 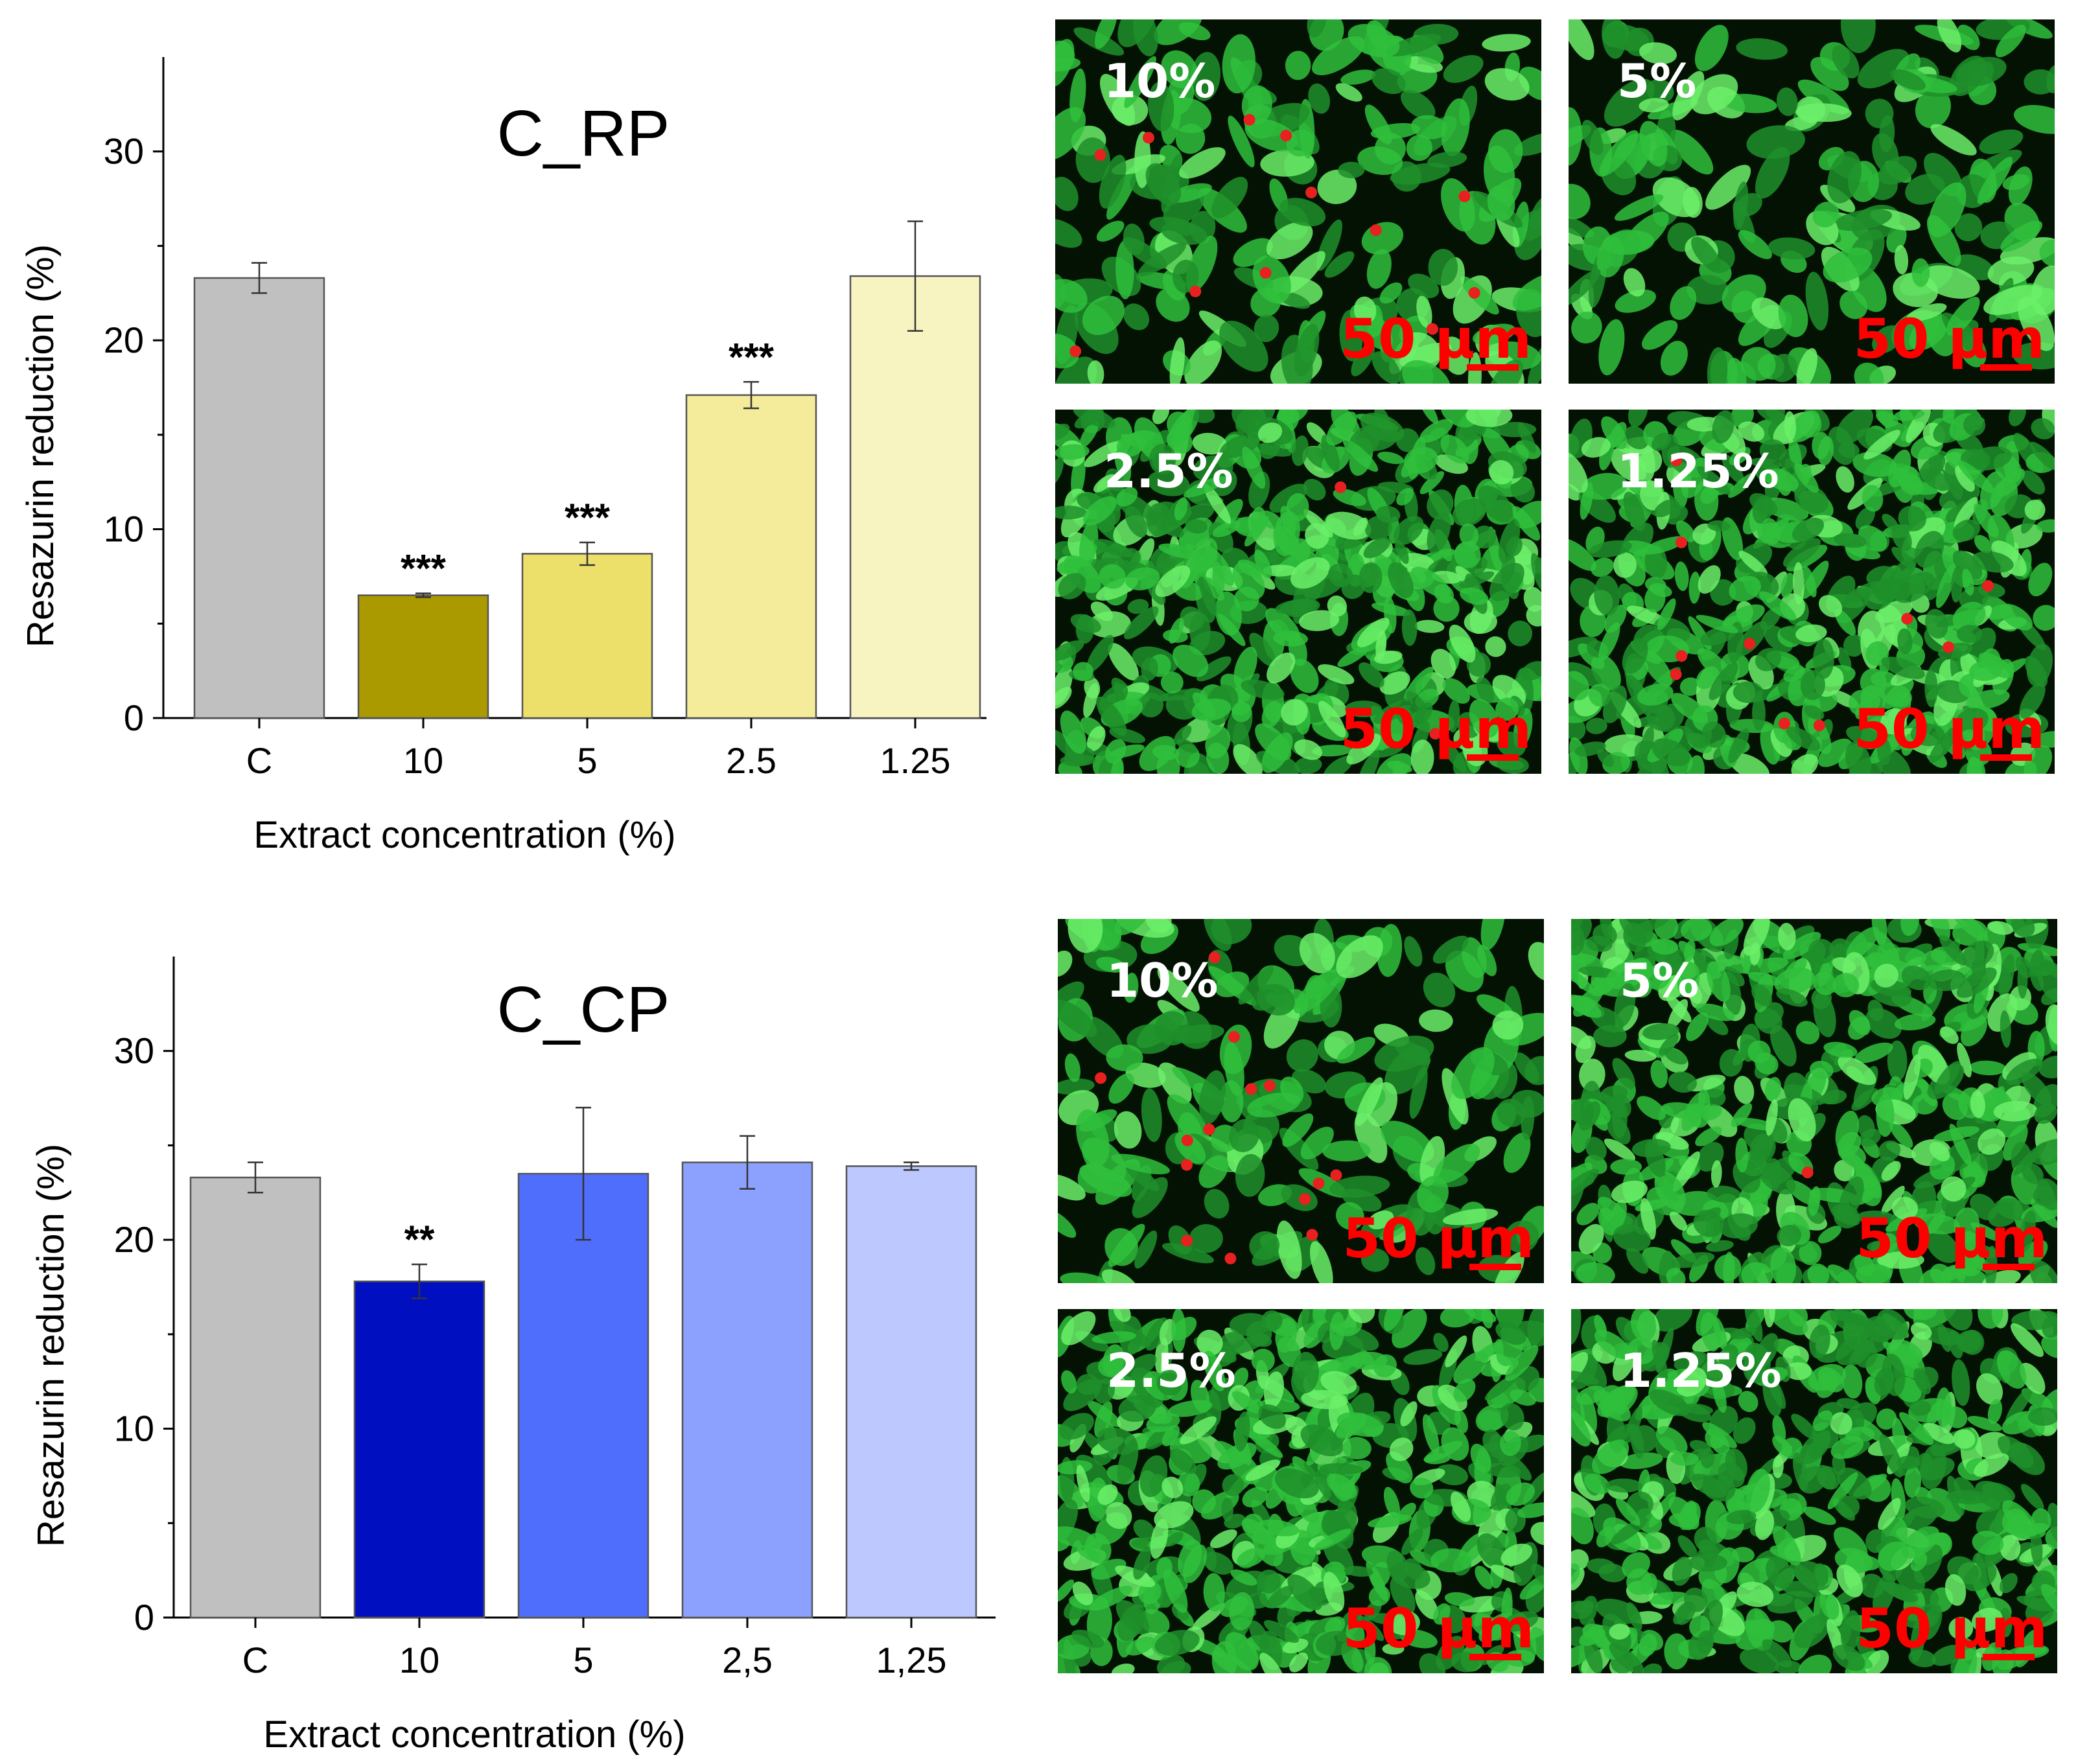 I want to click on x-tick-label: 10, so click(x=423, y=760).